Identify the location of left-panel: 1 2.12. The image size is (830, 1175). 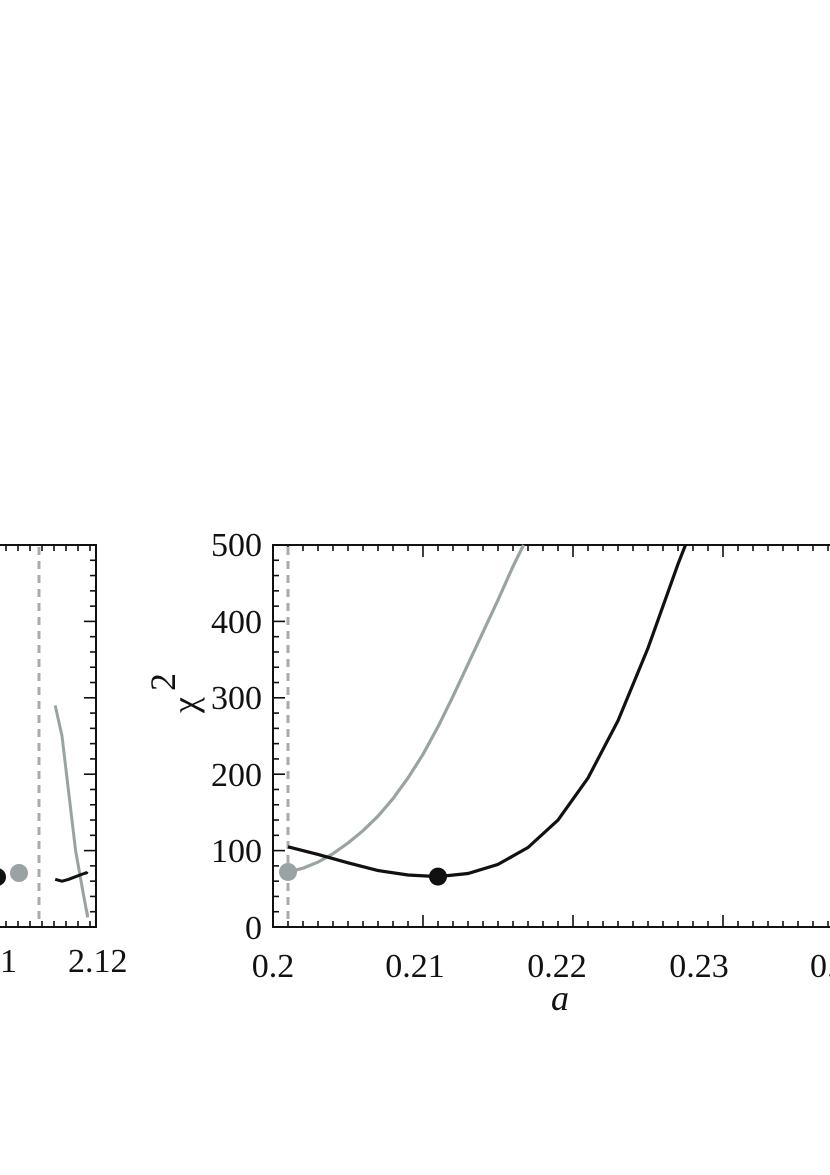
(64, 762).